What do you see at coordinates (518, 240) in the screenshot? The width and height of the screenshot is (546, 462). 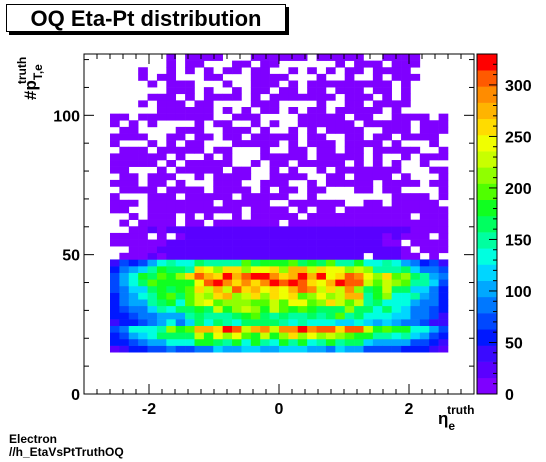 I see `colorbar-tick-label: 150` at bounding box center [518, 240].